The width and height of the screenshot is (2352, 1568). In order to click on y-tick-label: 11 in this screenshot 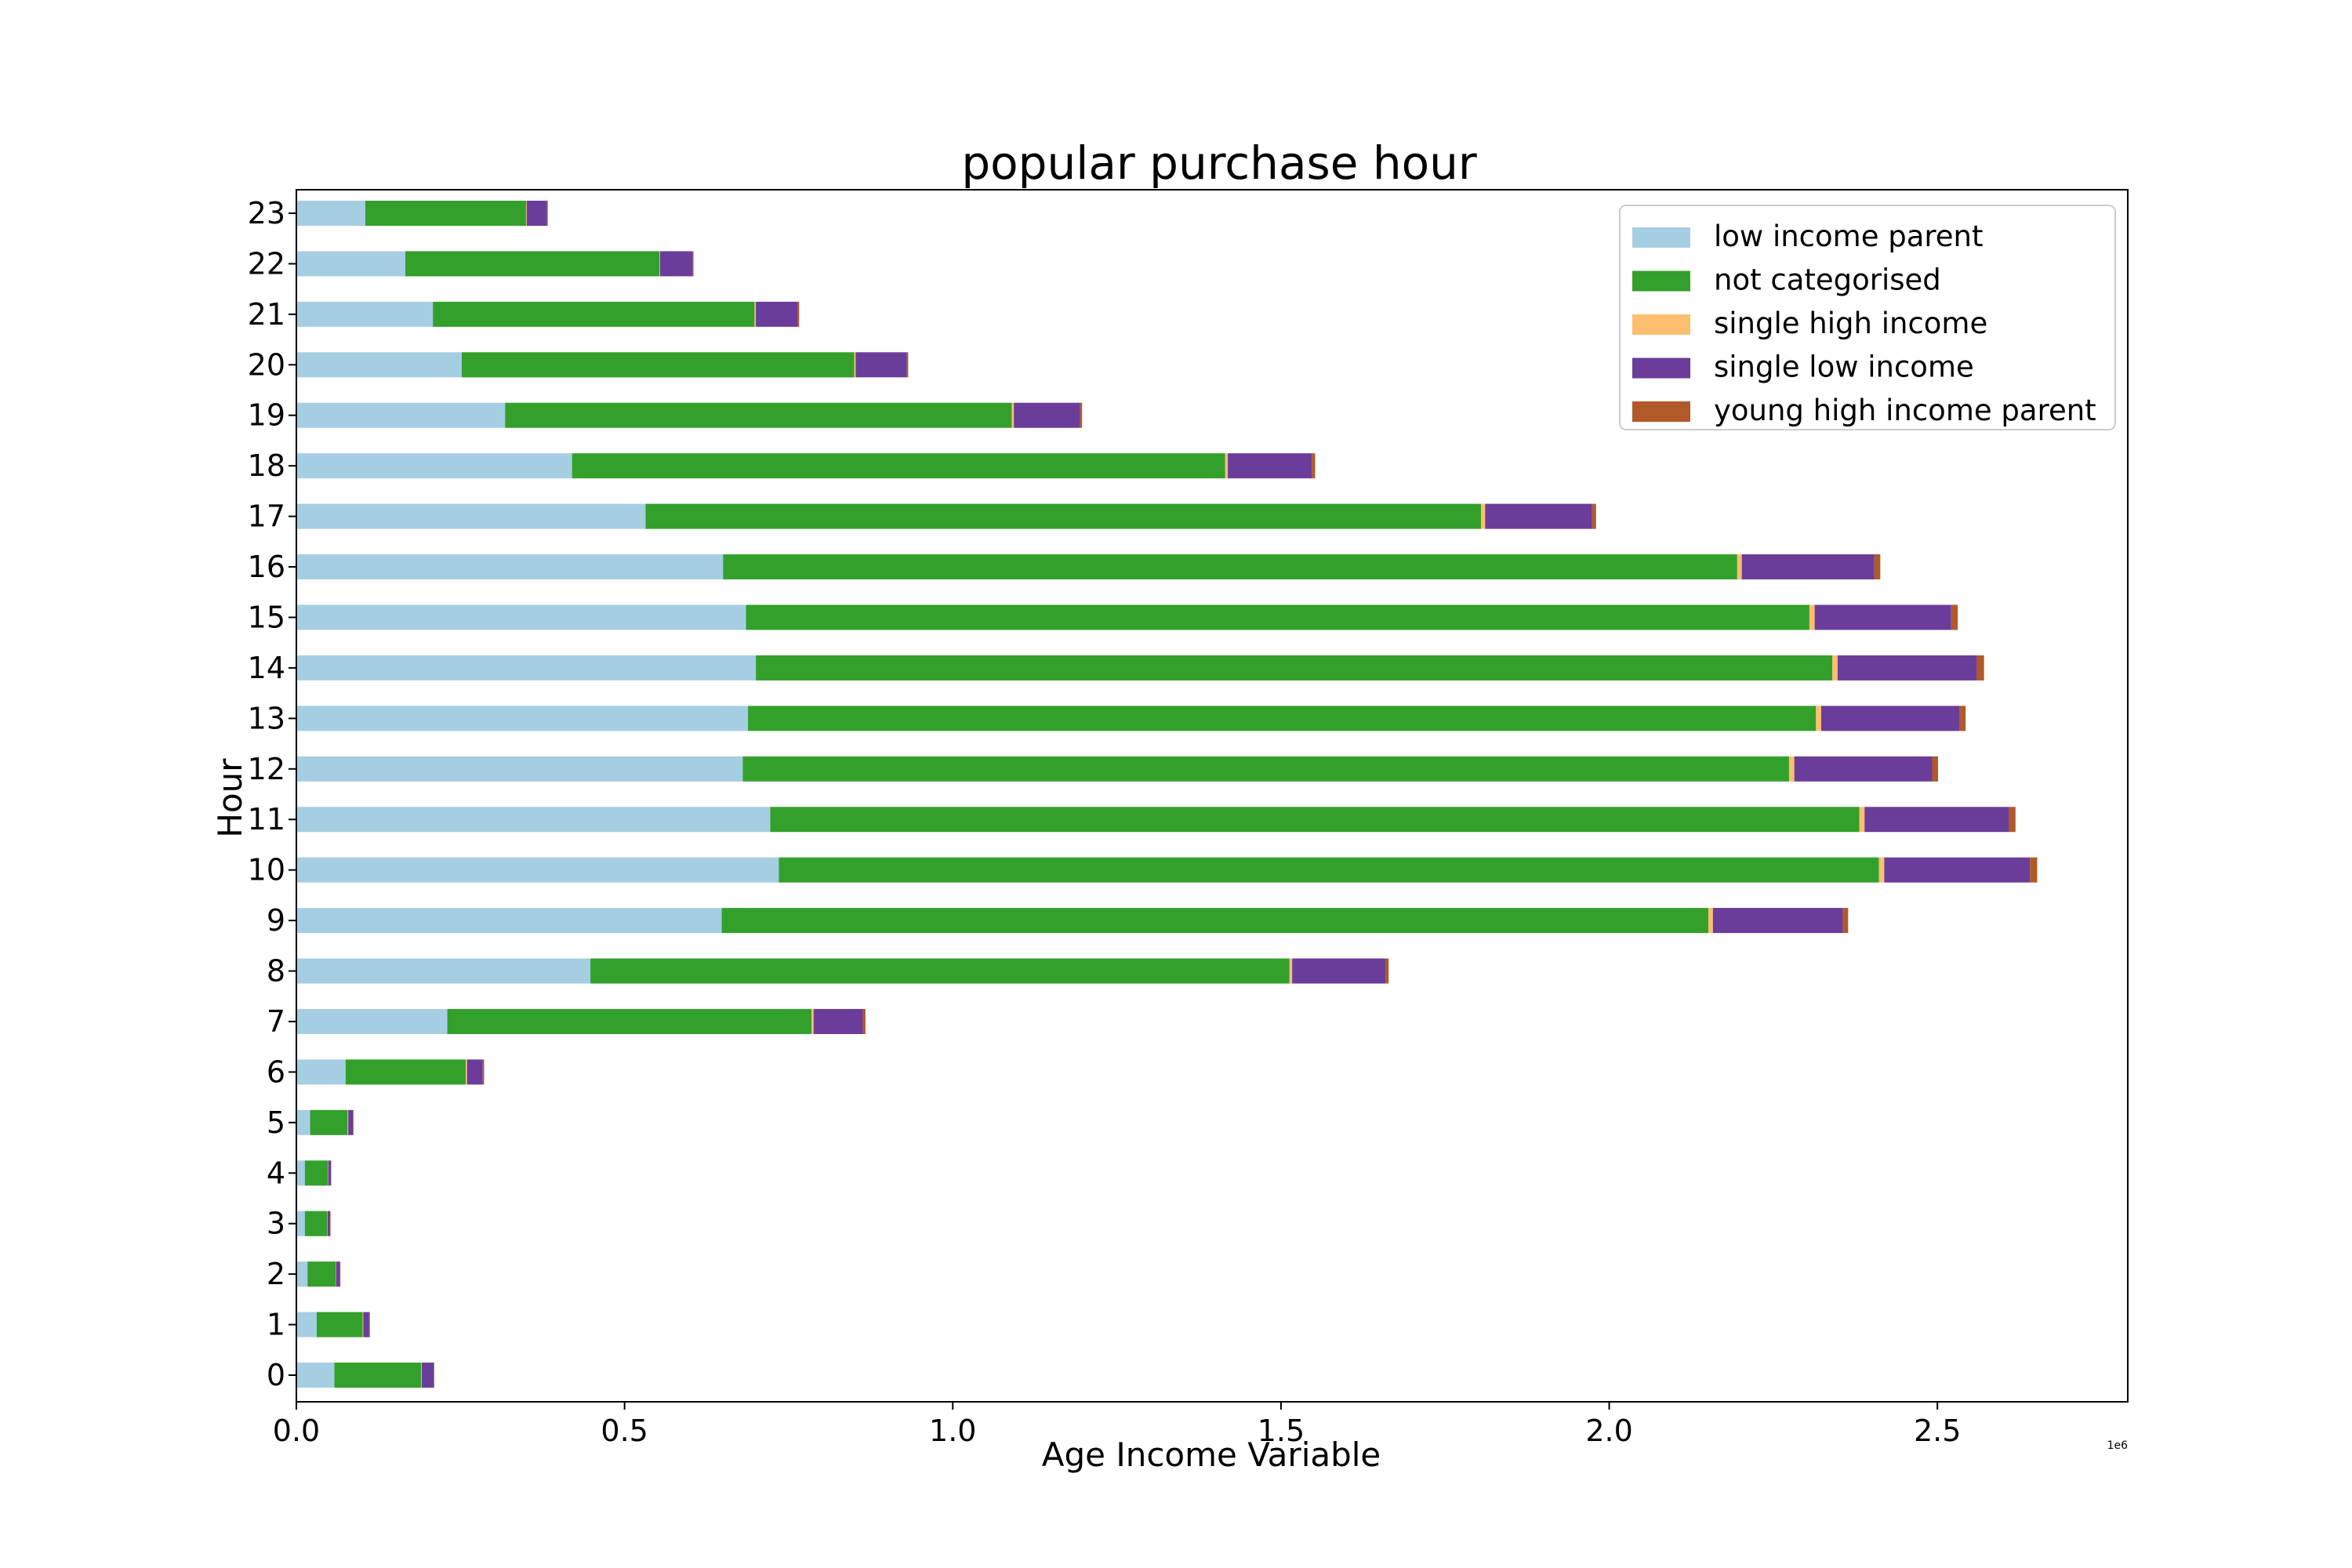, I will do `click(266, 819)`.